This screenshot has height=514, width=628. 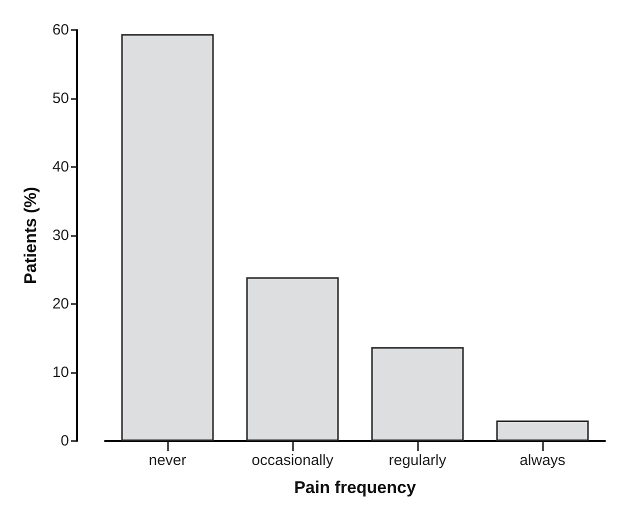 What do you see at coordinates (60, 372) in the screenshot?
I see `y-tick-label: 10` at bounding box center [60, 372].